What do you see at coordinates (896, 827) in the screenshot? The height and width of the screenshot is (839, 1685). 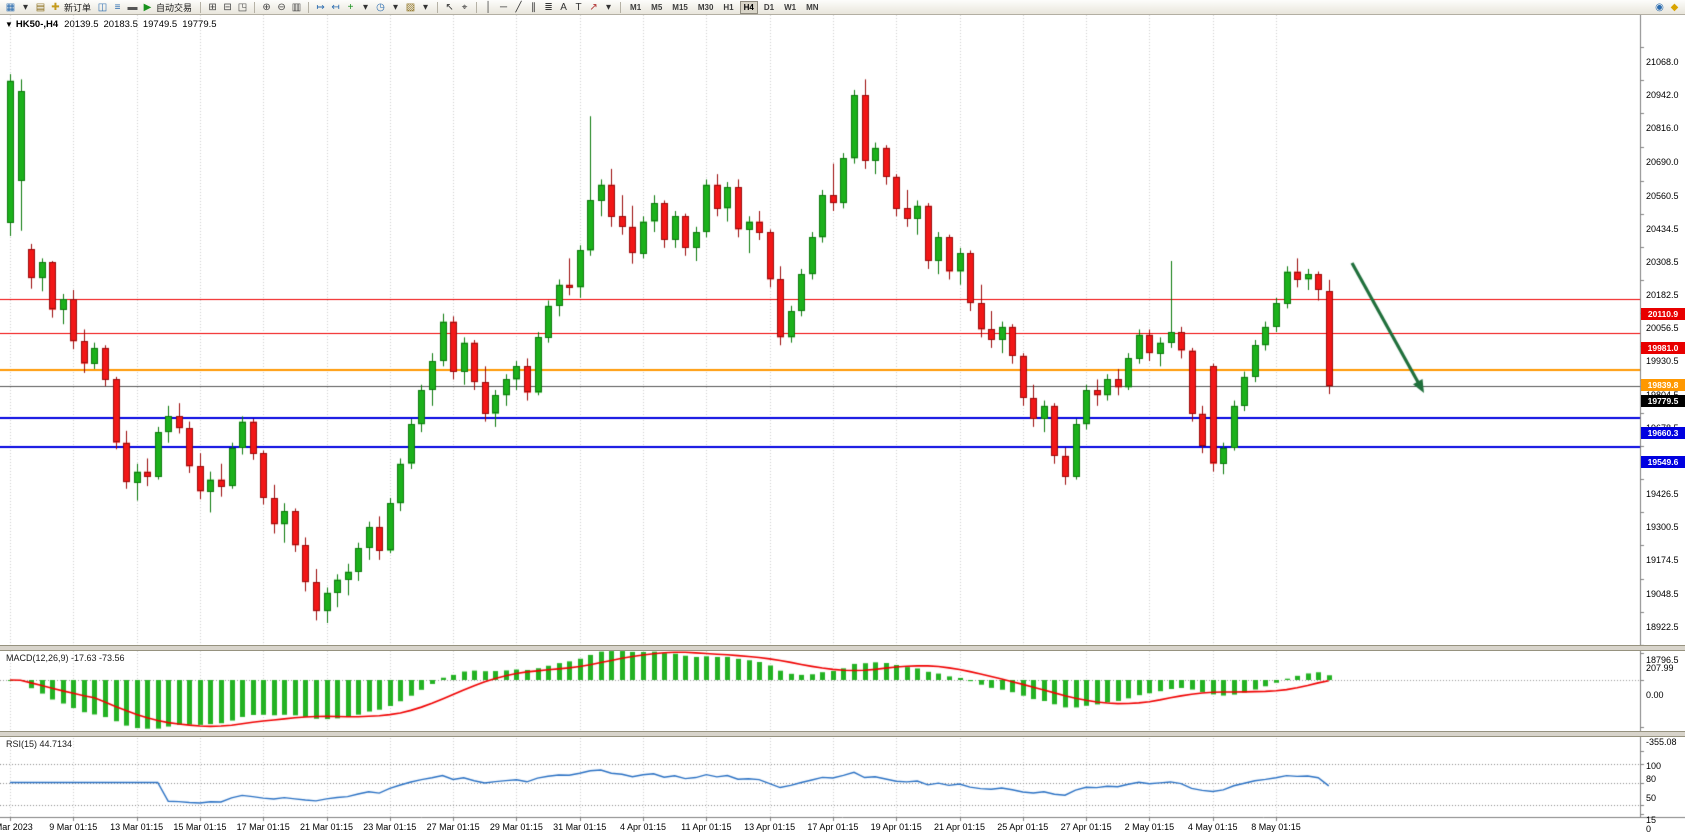 I see `time-axis-label: 19 Apr 01:15` at bounding box center [896, 827].